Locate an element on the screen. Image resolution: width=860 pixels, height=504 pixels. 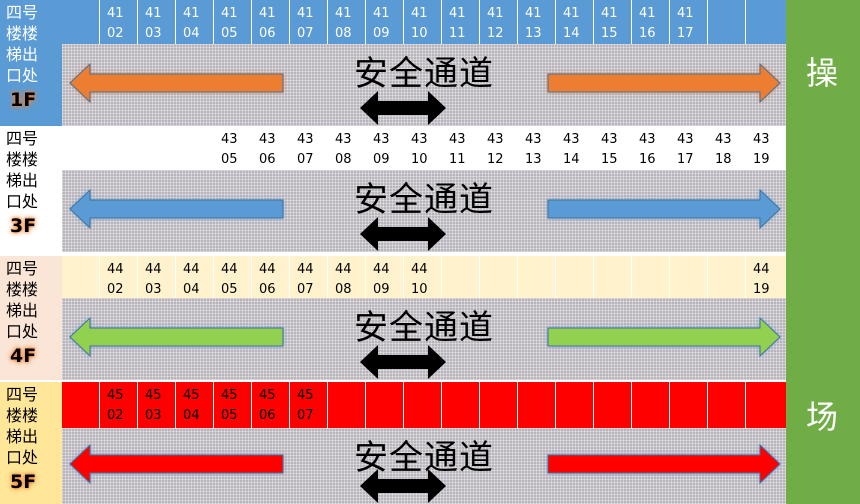
room-cell: 44 08 is located at coordinates (347, 277).